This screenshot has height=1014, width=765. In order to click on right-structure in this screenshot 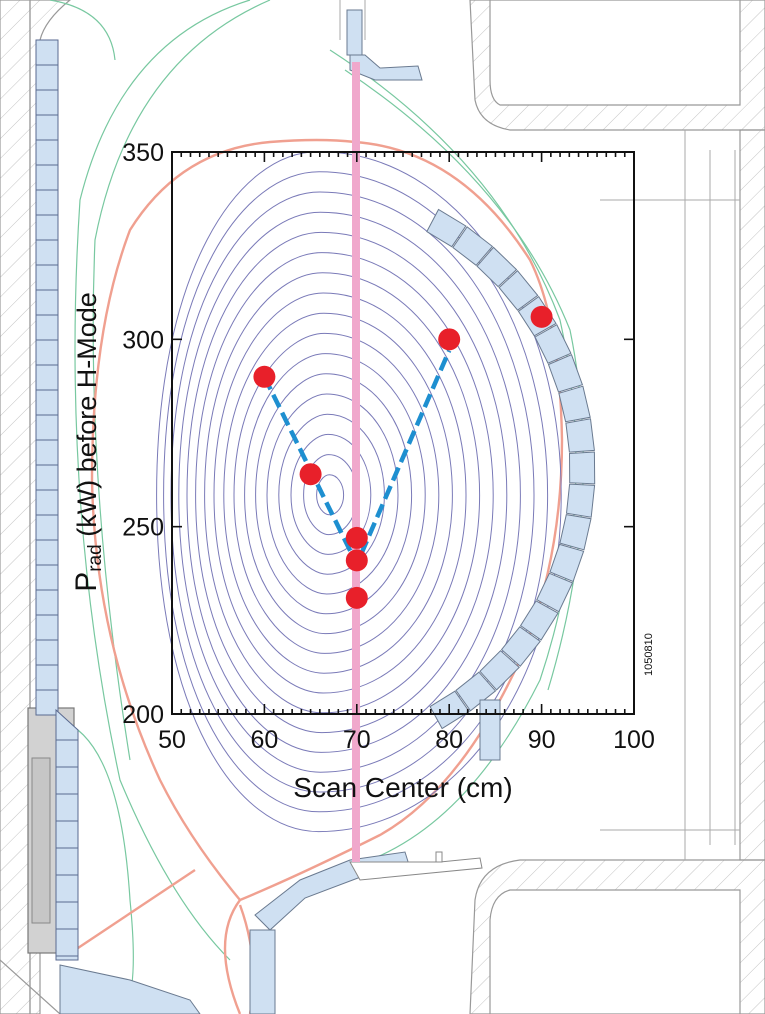, I will do `click(670, 495)`.